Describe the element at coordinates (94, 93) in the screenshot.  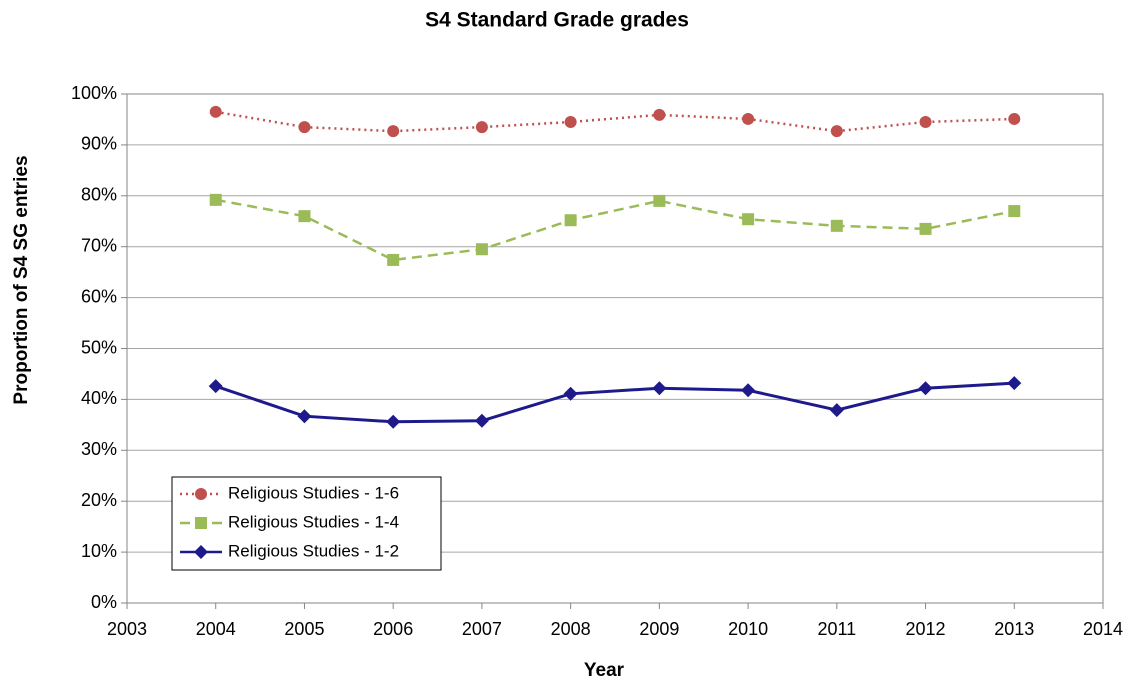
I see `y-tick-label: 100%` at that location.